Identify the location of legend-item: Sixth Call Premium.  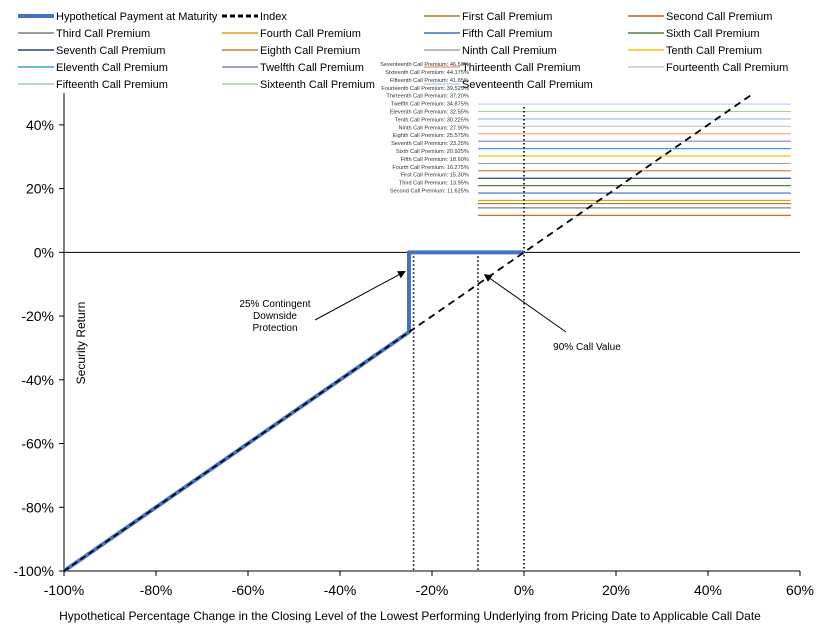
(694, 34).